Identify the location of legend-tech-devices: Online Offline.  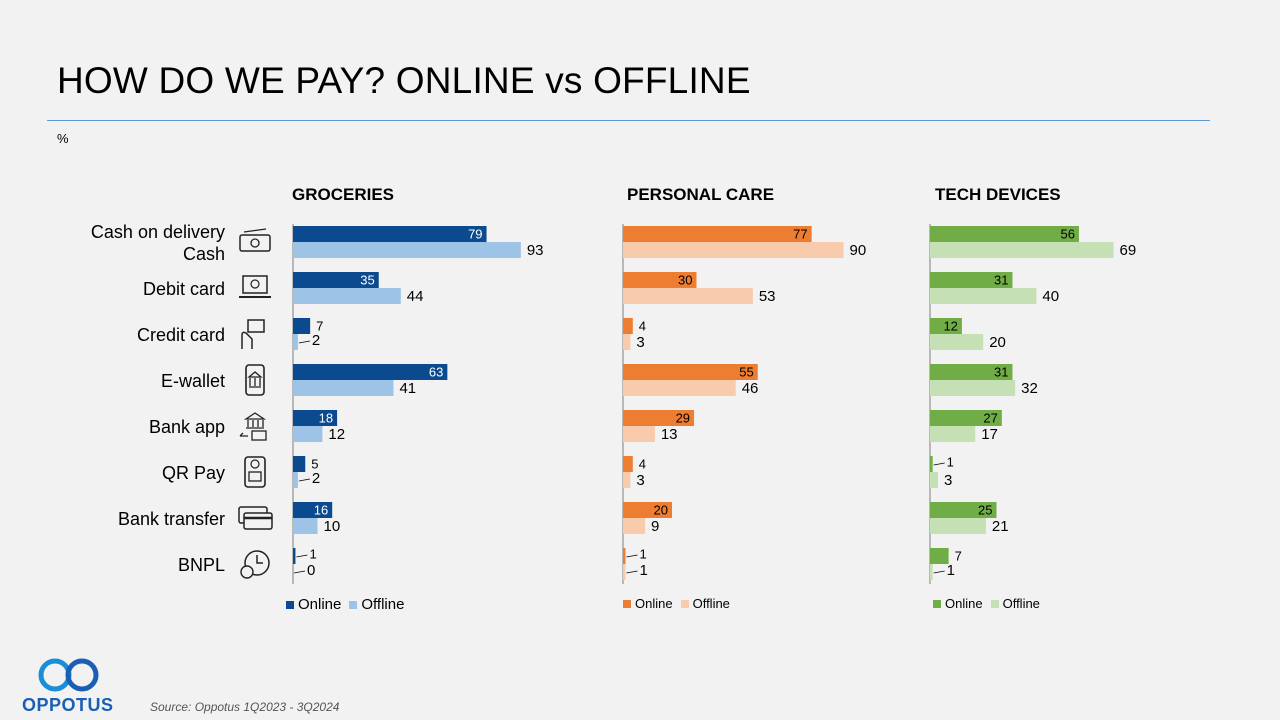
(990, 603).